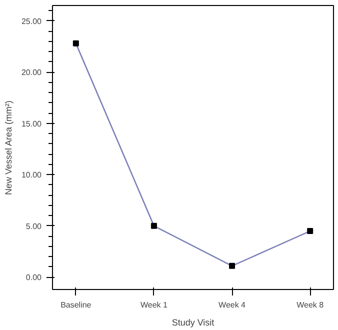 This screenshot has height=330, width=338. Describe the element at coordinates (232, 305) in the screenshot. I see `x-tick-label: Week 4` at that location.